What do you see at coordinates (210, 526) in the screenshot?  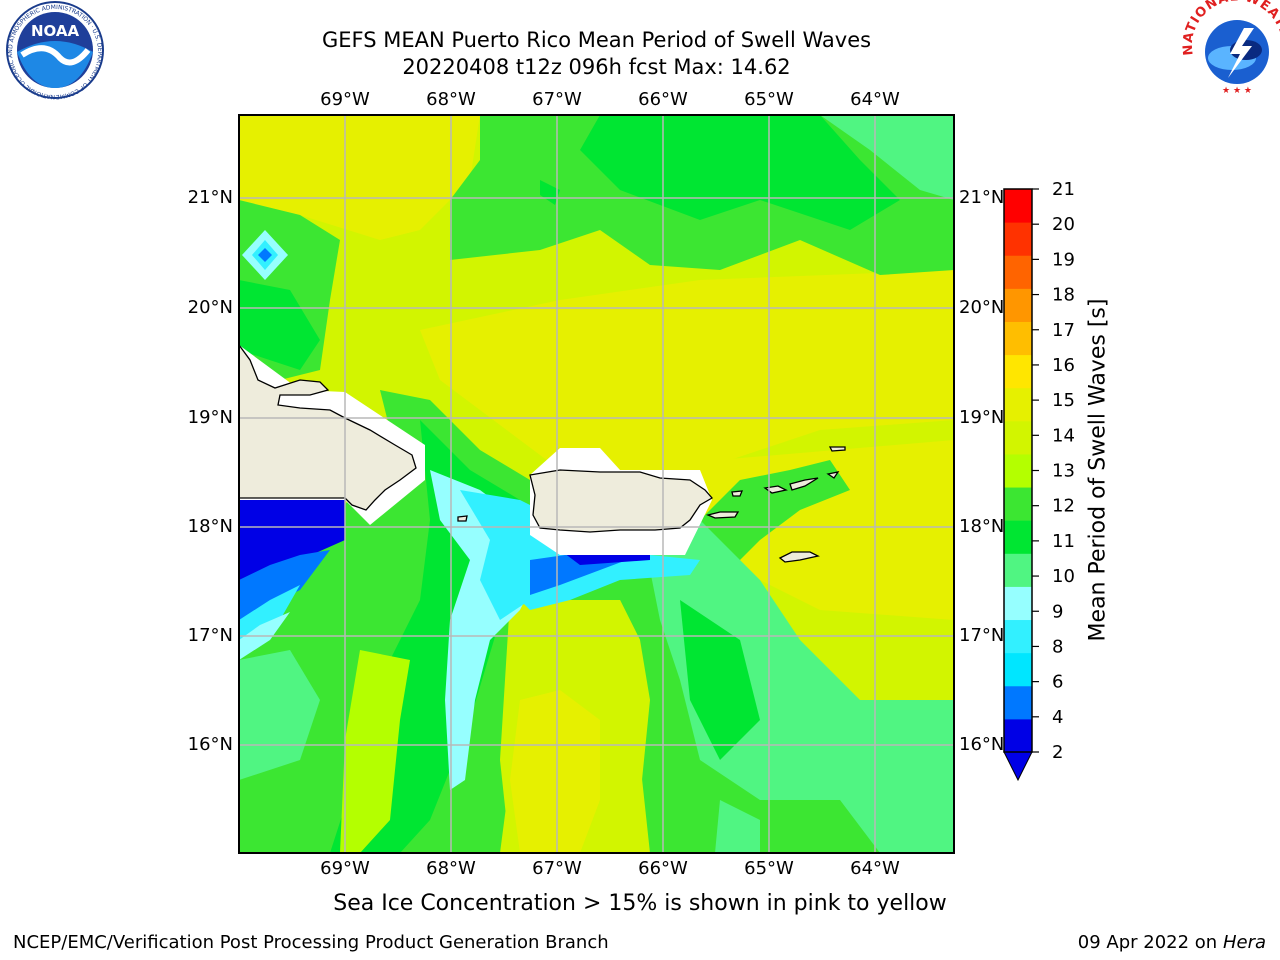 I see `lat-label-left-18n: 18°N` at bounding box center [210, 526].